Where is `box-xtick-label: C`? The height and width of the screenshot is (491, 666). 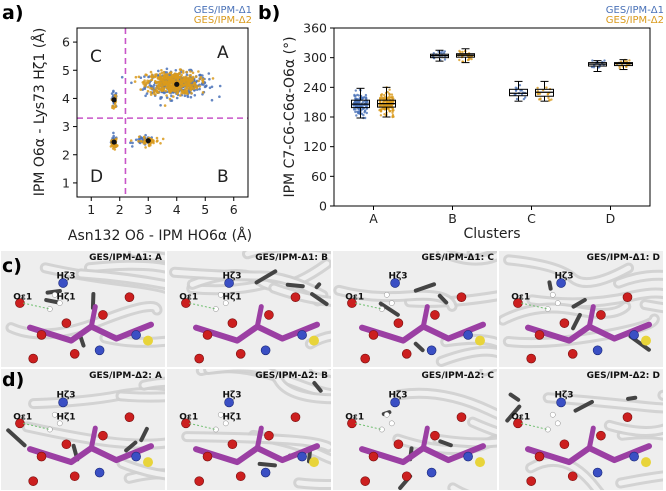
box-xtick-label: C is located at coordinates (531, 218).